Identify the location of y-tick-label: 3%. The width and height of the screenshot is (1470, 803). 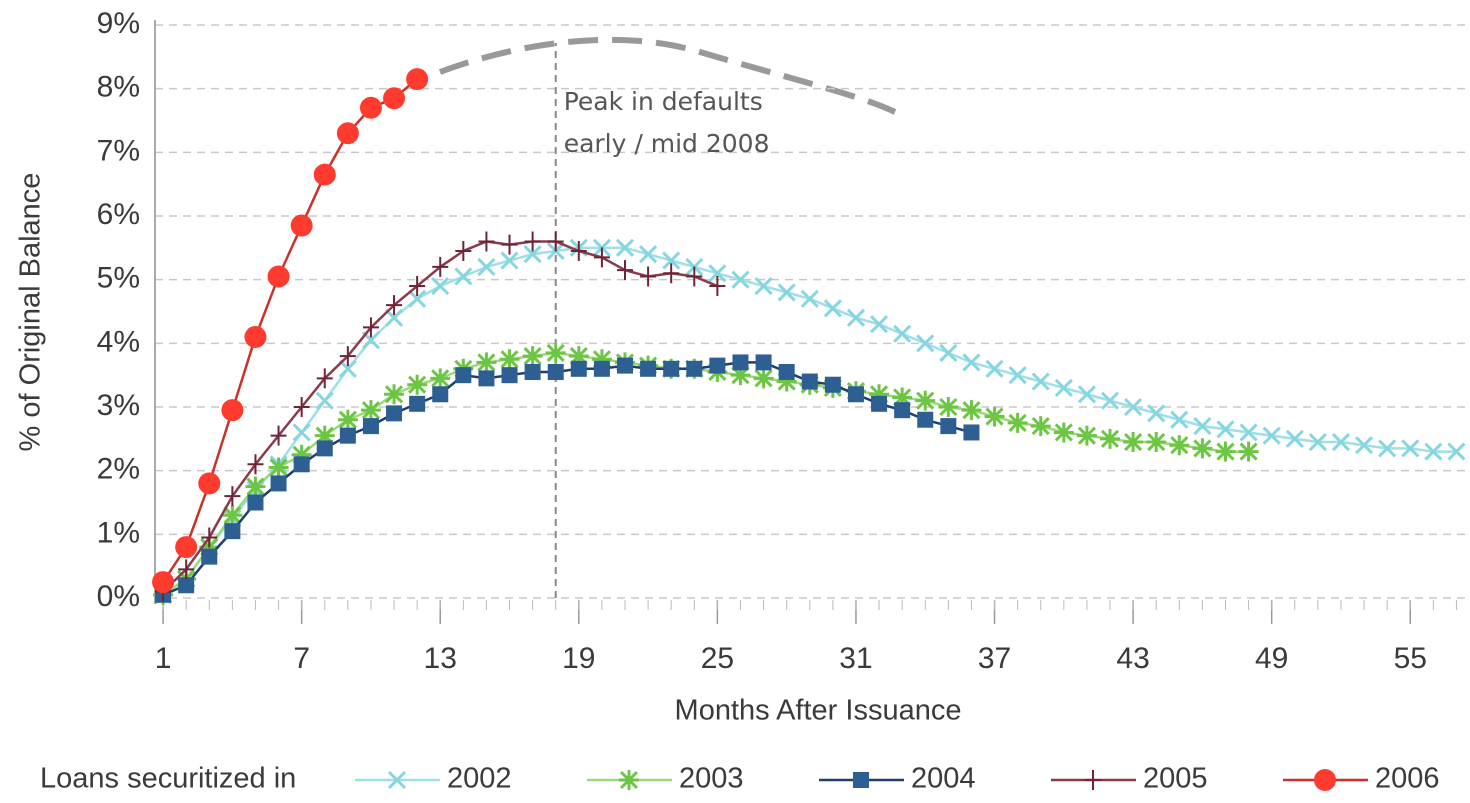
(118, 405).